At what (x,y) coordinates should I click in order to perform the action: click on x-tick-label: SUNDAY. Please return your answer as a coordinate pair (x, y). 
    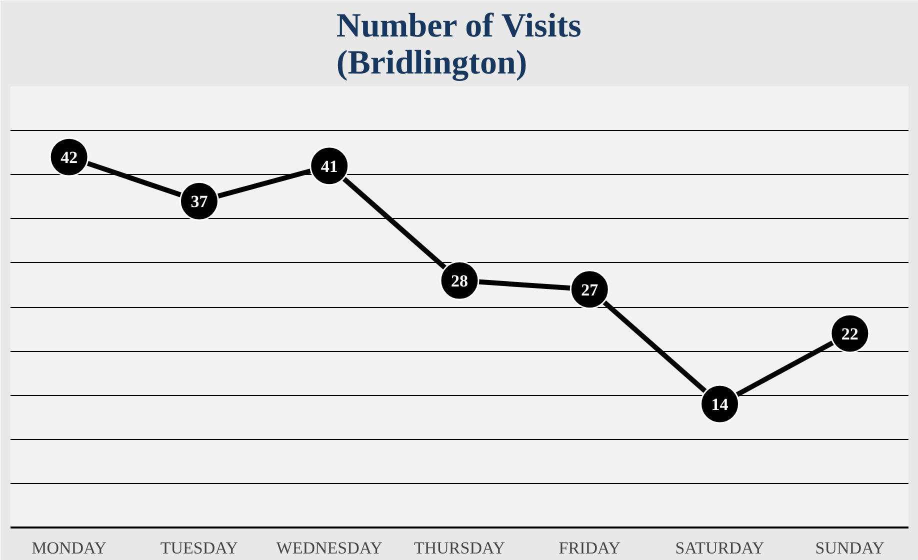
    Looking at the image, I should click on (850, 548).